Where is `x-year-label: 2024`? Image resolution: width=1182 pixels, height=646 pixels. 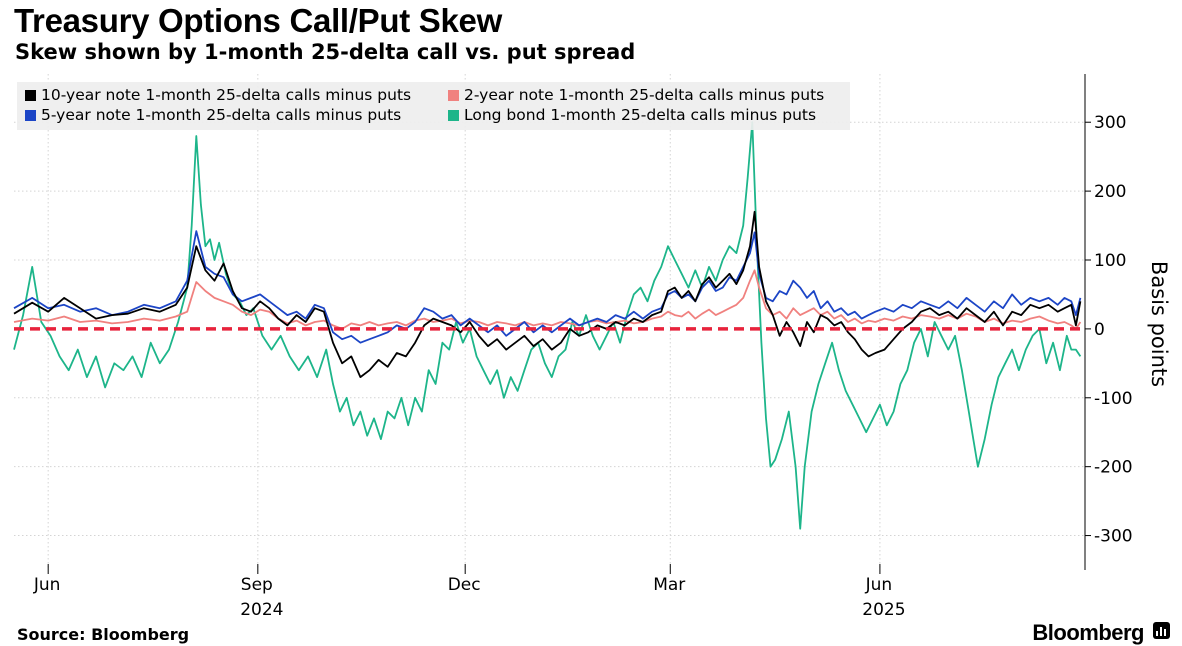
x-year-label: 2024 is located at coordinates (261, 610).